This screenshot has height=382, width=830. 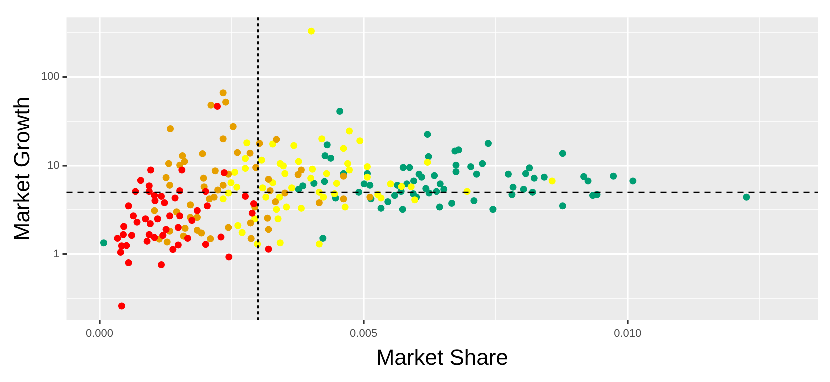 What do you see at coordinates (21, 169) in the screenshot?
I see `y-axis-title: Market Growth` at bounding box center [21, 169].